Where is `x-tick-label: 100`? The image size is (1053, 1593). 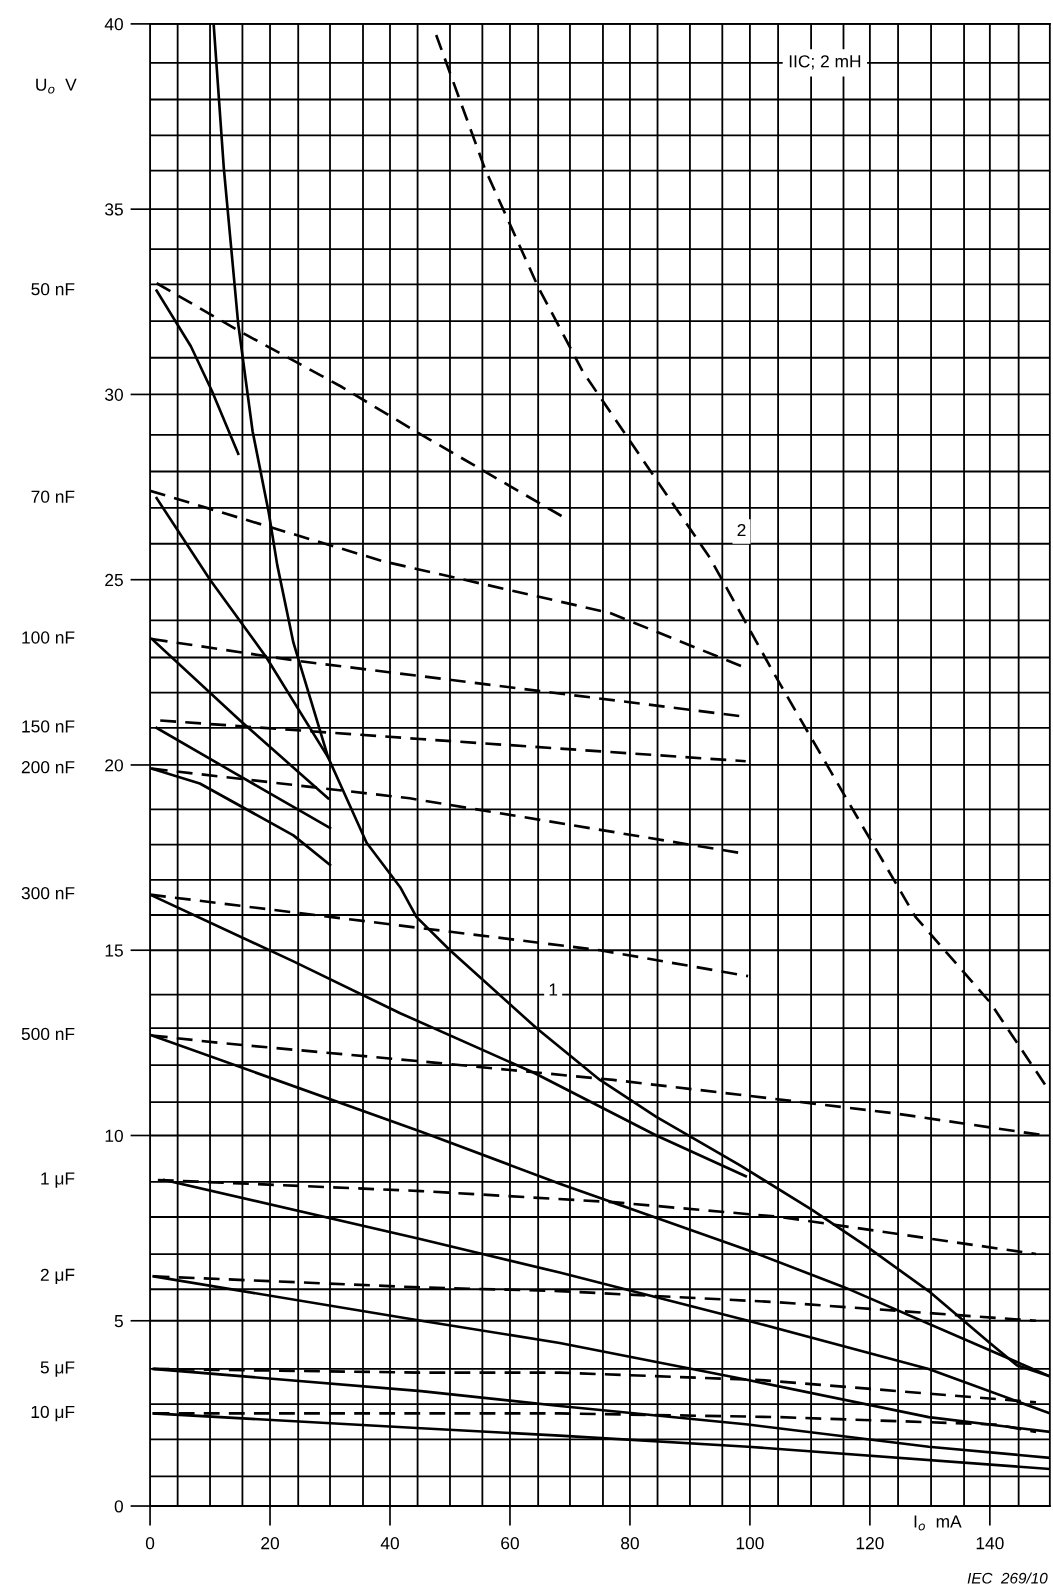 x-tick-label: 100 is located at coordinates (750, 1543).